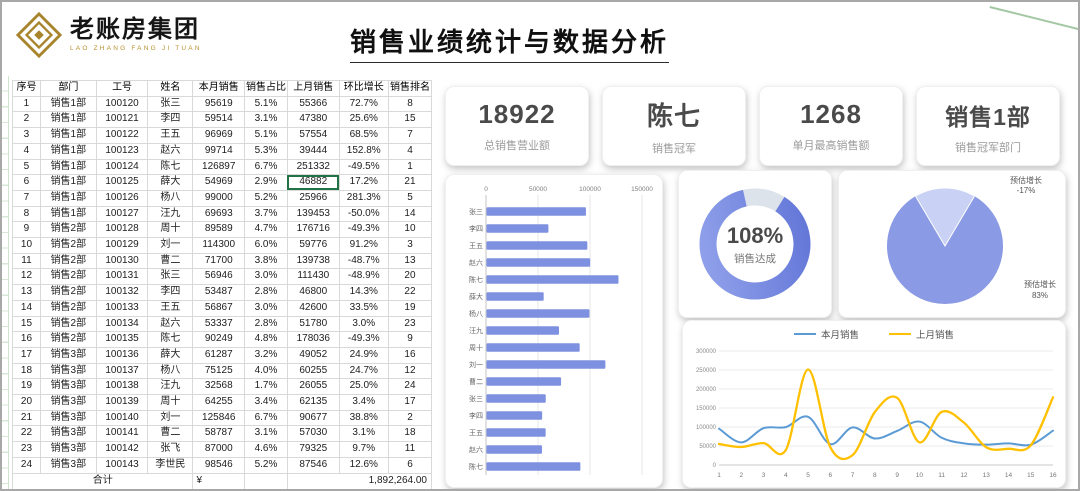  What do you see at coordinates (219, 214) in the screenshot?
I see `cell: 69693` at bounding box center [219, 214].